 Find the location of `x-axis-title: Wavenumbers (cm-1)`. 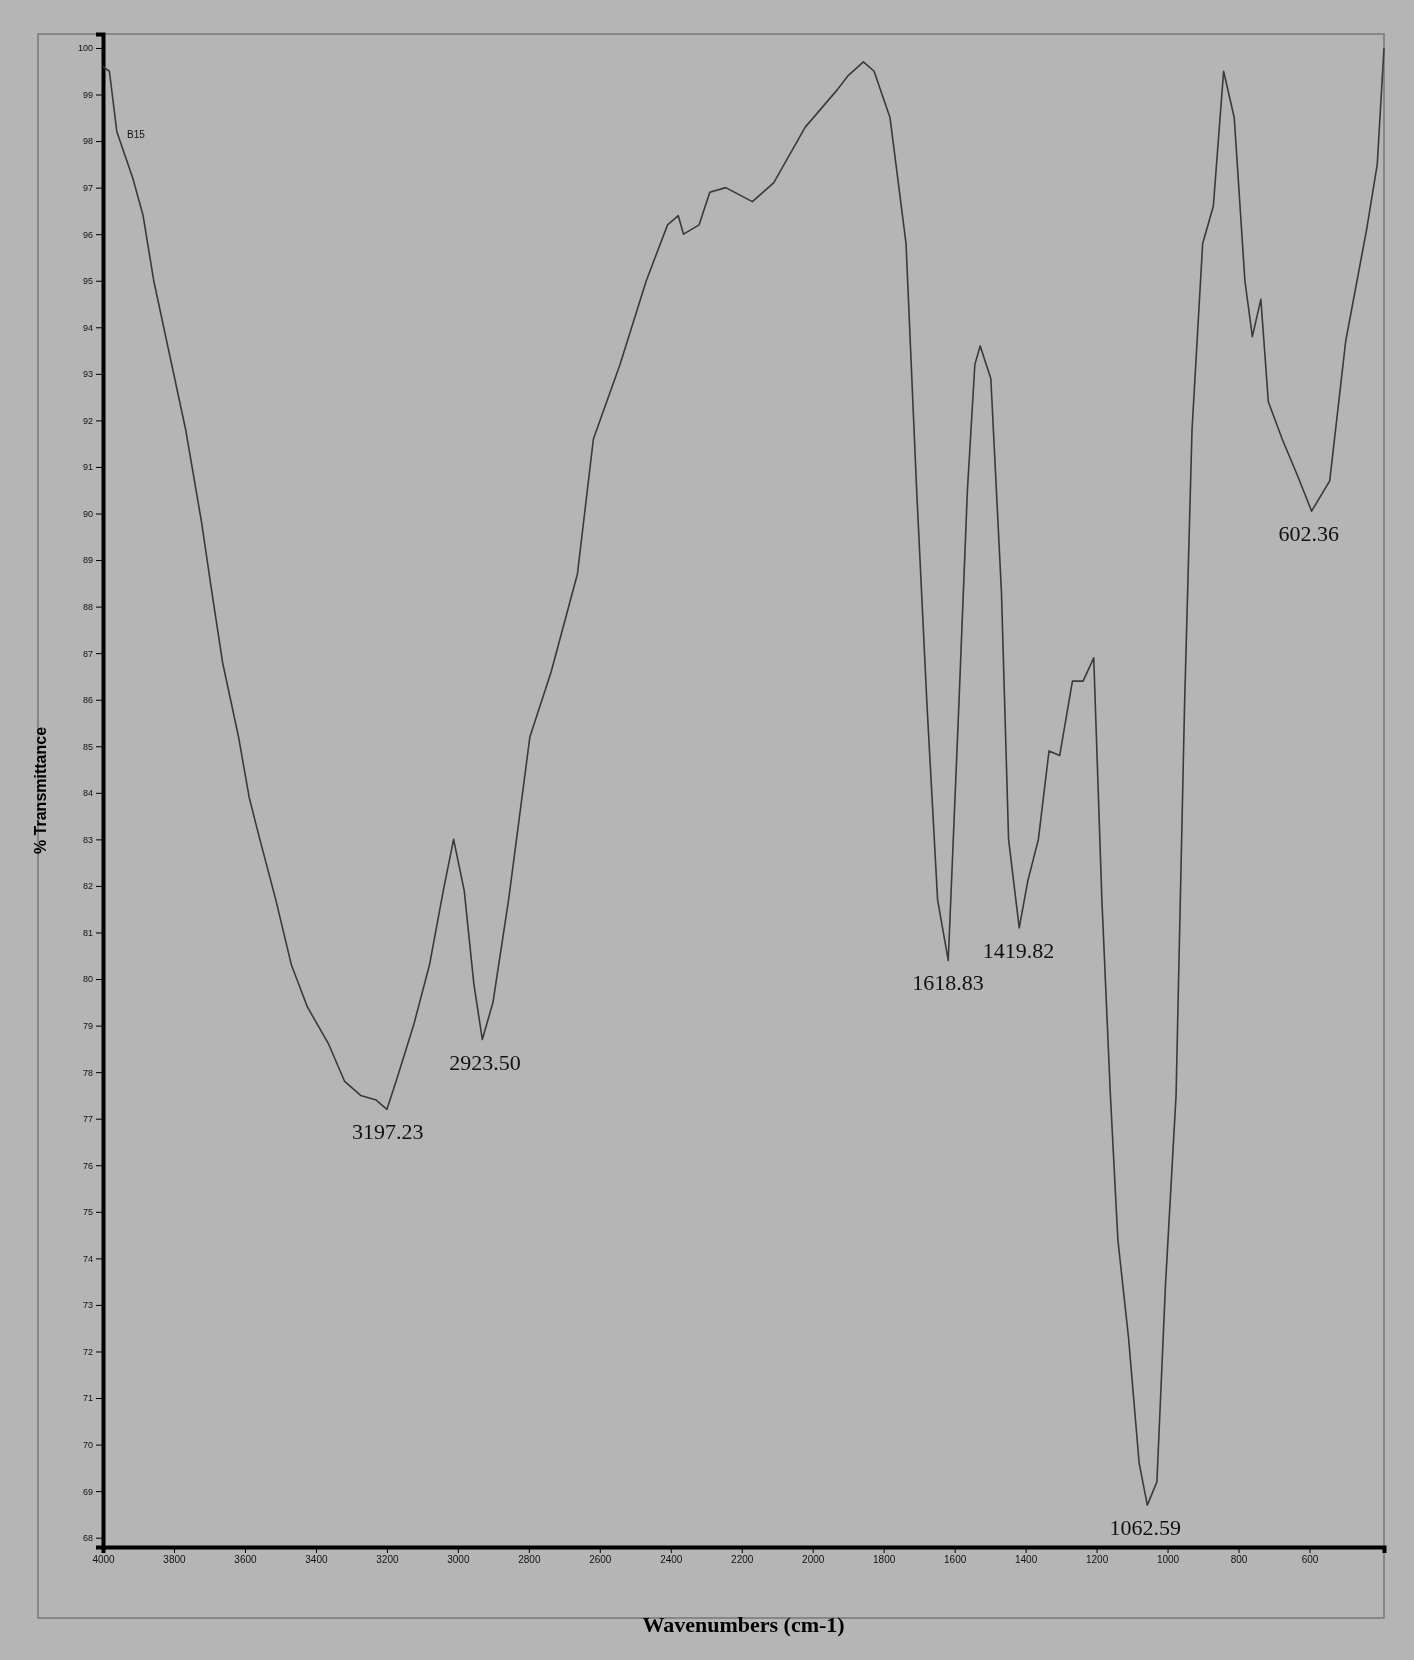

x-axis-title: Wavenumbers (cm-1) is located at coordinates (743, 1624).